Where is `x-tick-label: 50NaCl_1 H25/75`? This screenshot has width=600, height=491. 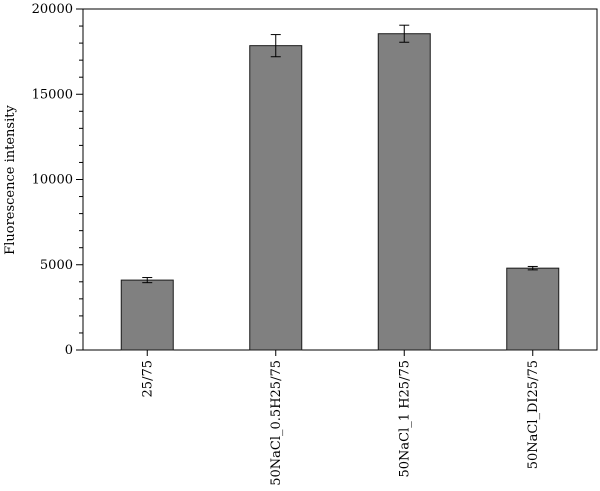
x-tick-label: 50NaCl_1 H25/75 is located at coordinates (404, 418).